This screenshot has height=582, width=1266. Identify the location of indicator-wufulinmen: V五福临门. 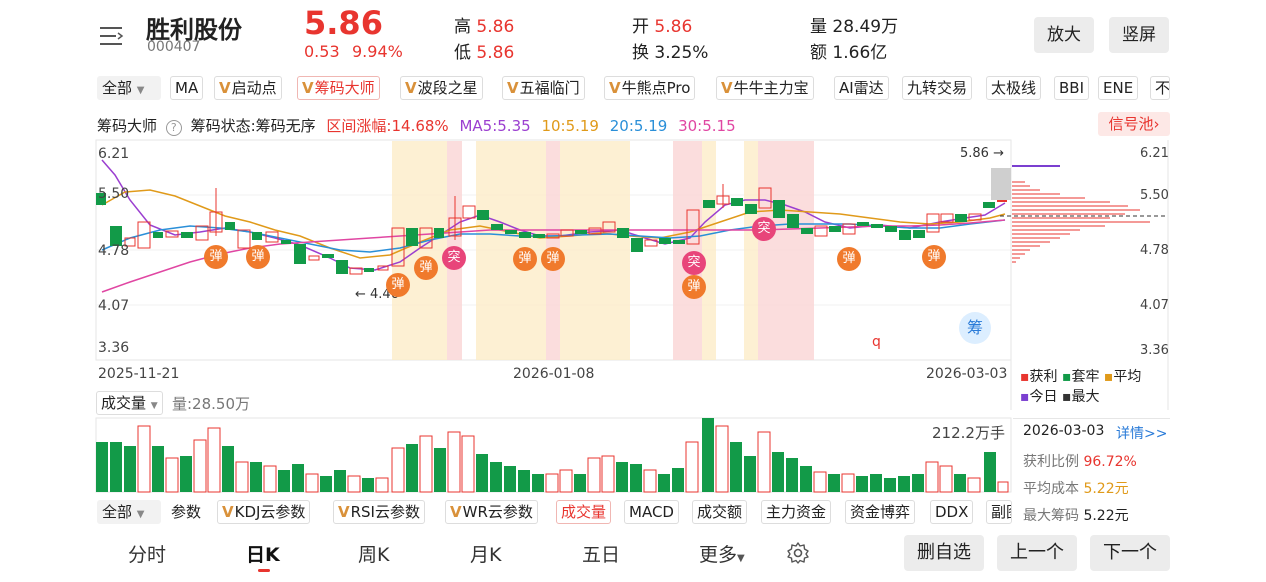
(543, 88).